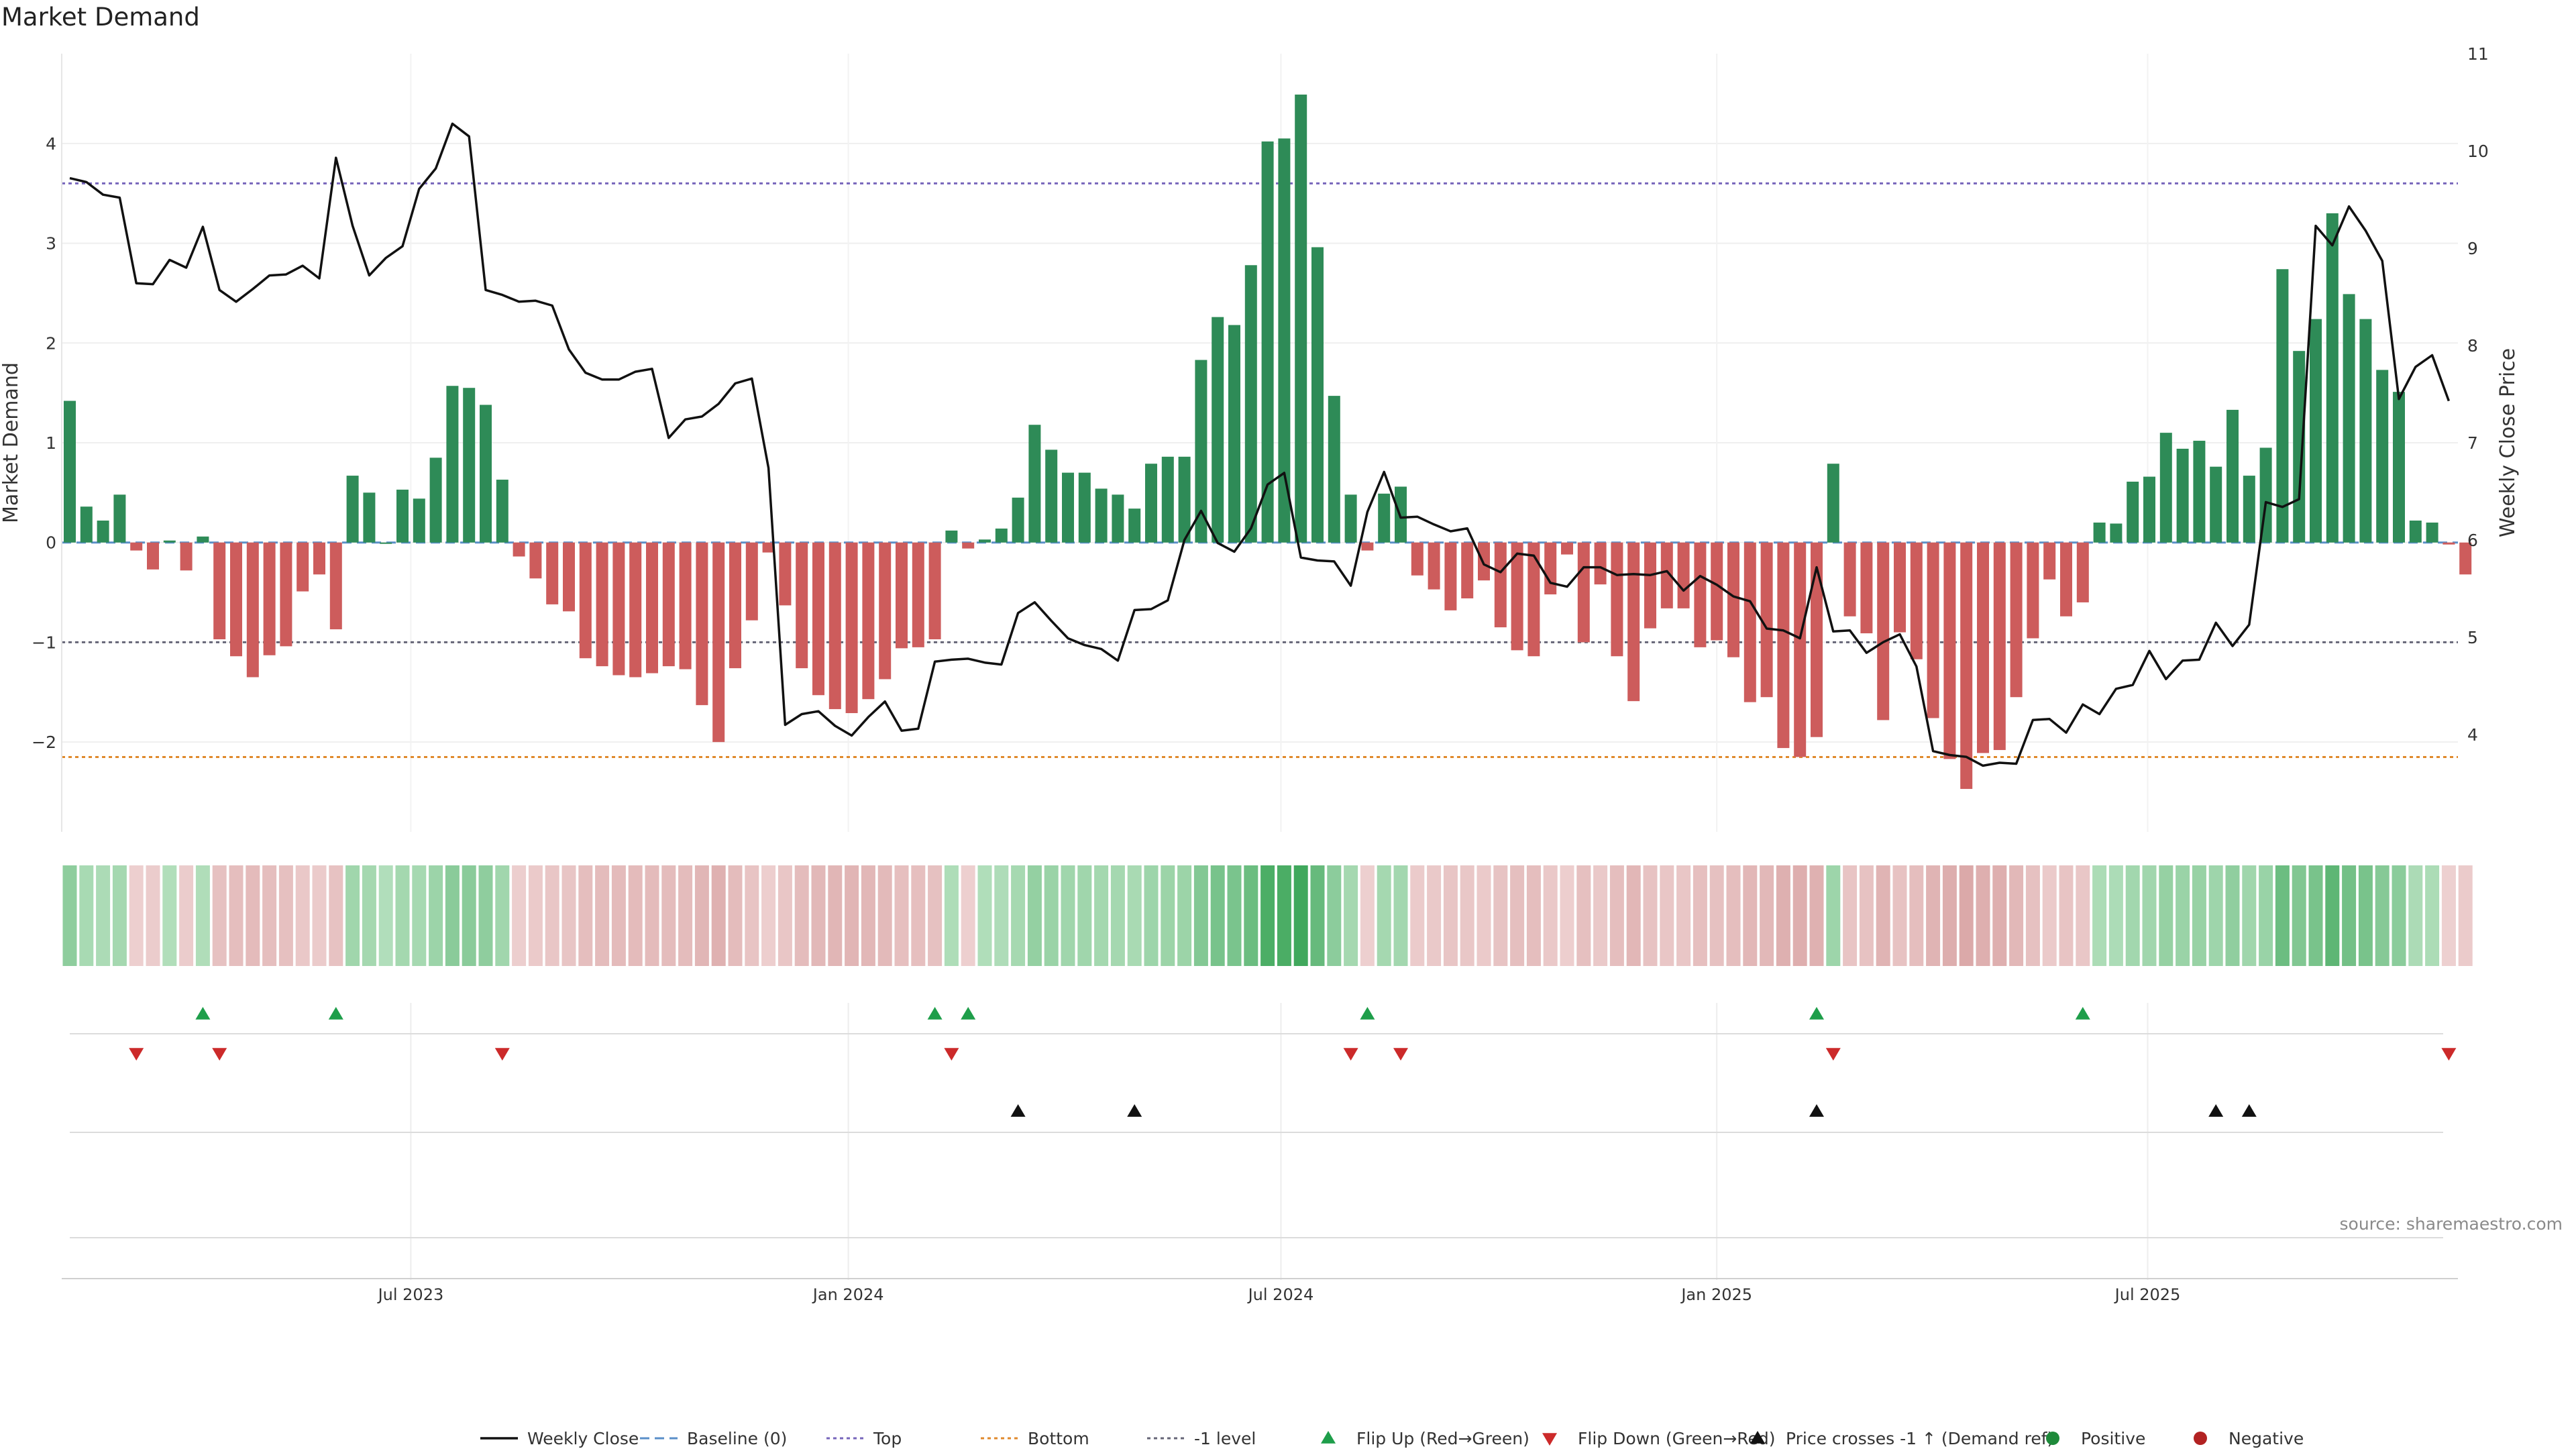 This screenshot has width=2576, height=1449. Describe the element at coordinates (1267, 915) in the screenshot. I see `heat-strip` at that location.